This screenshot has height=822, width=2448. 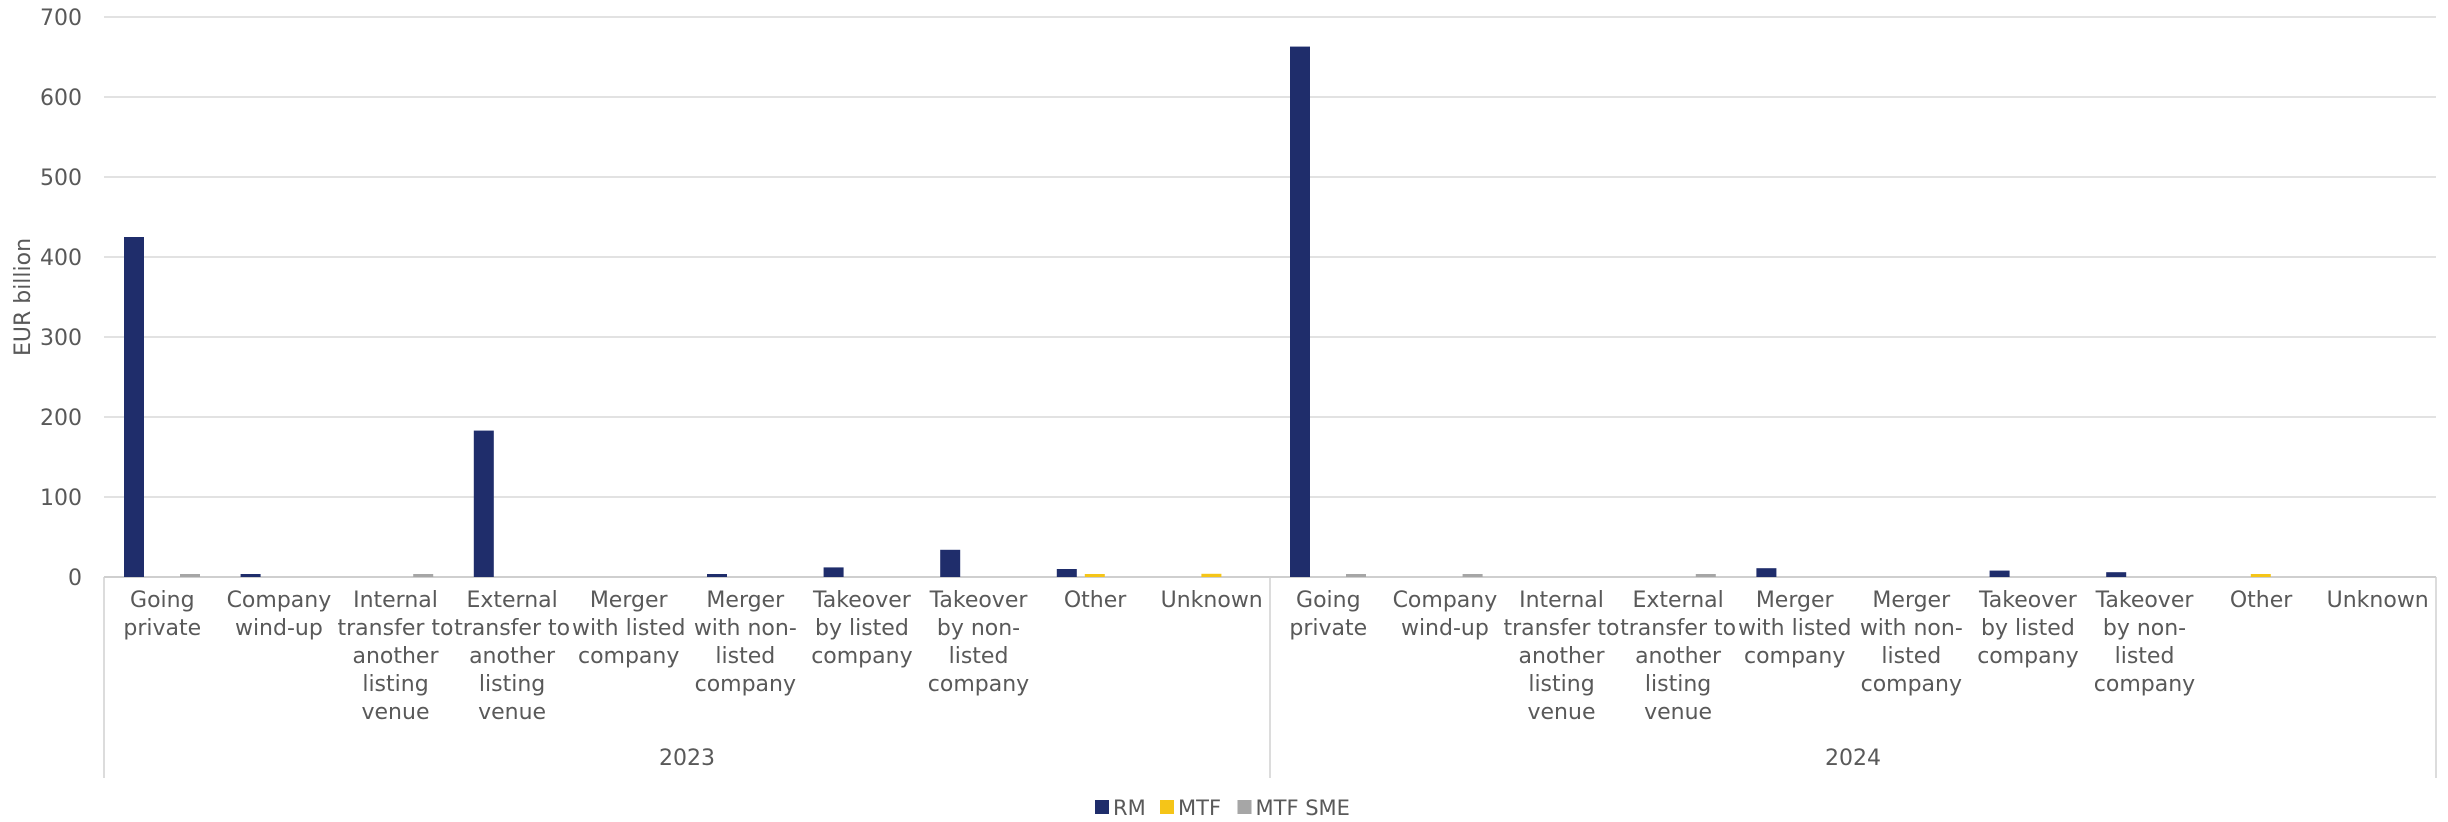 What do you see at coordinates (1199, 808) in the screenshot?
I see `legend-label: MTF` at bounding box center [1199, 808].